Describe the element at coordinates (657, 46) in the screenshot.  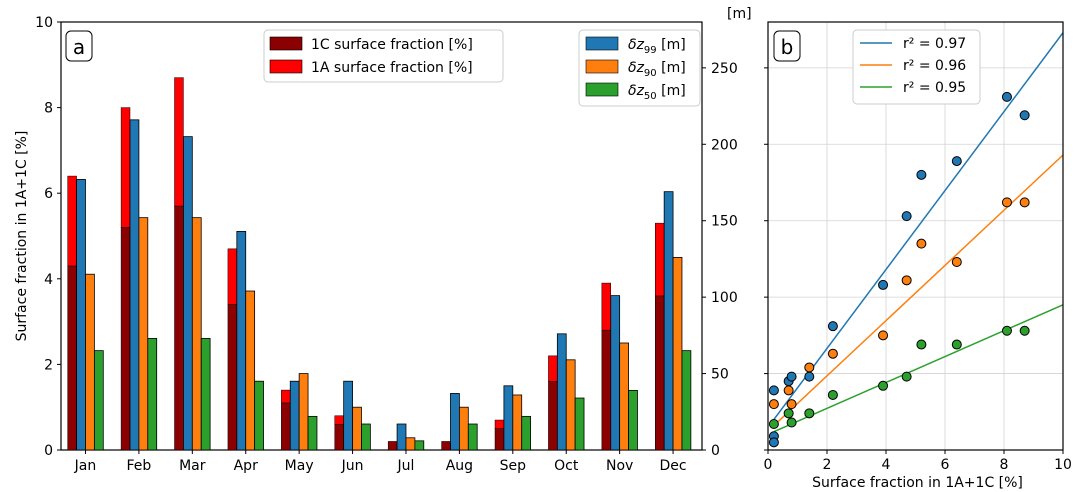
I see `legend-label: δz99 [m]` at that location.